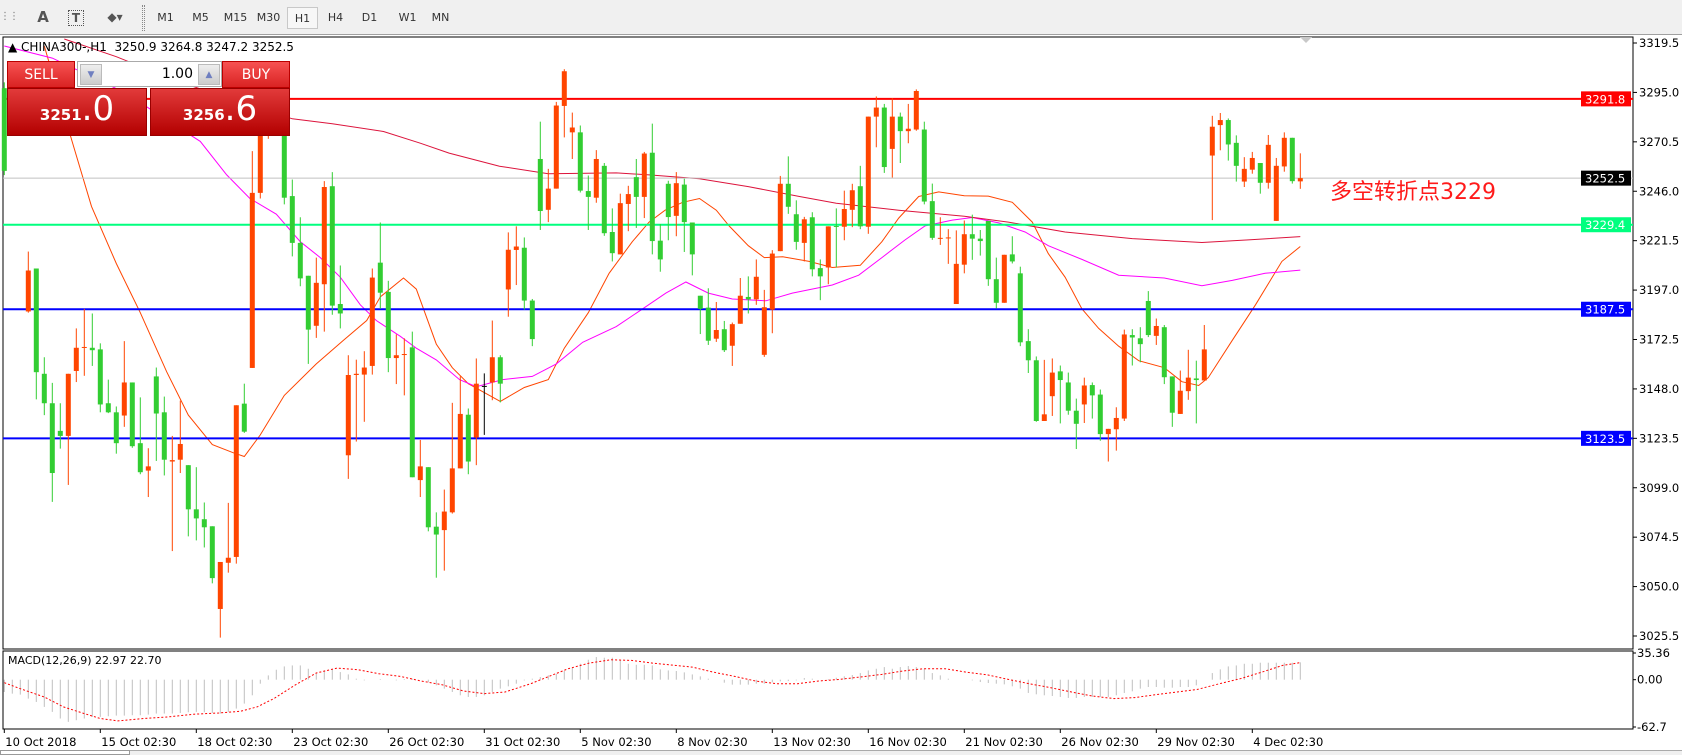 The width and height of the screenshot is (1682, 755). What do you see at coordinates (1659, 389) in the screenshot?
I see `price-tick-label: 3148.0` at bounding box center [1659, 389].